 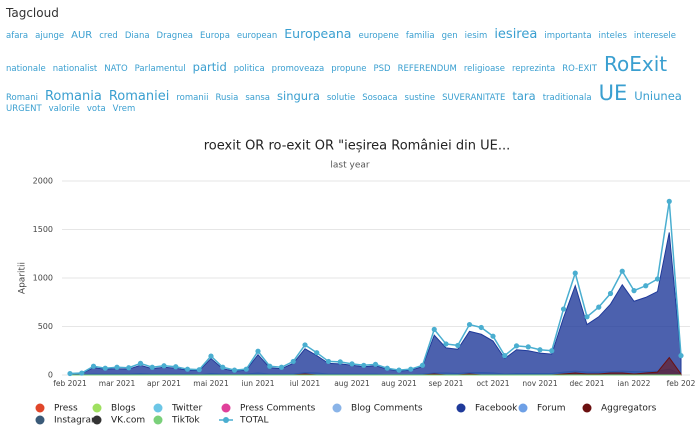 What do you see at coordinates (257, 36) in the screenshot?
I see `tag: european` at bounding box center [257, 36].